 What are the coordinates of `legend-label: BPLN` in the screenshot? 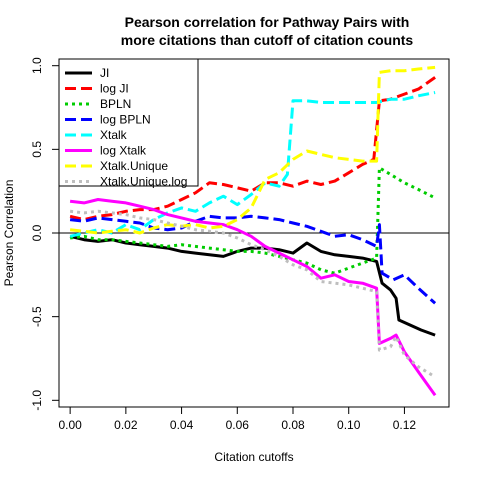 It's located at (115, 104).